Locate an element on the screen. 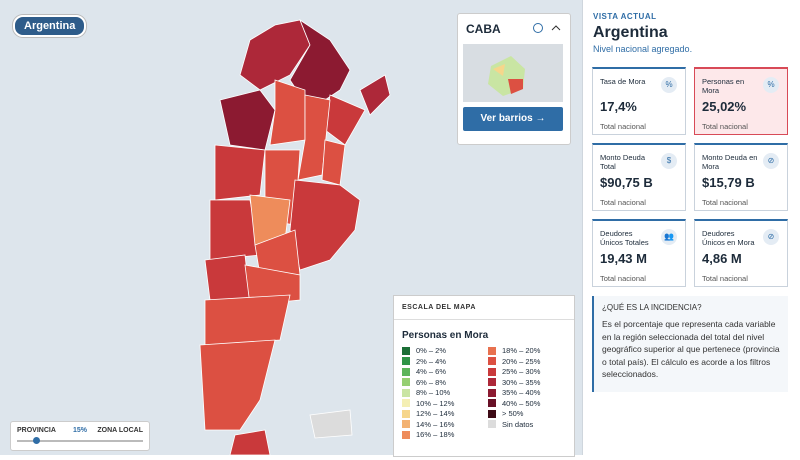 The image size is (800, 460). kpi-icon: ⊘ is located at coordinates (771, 237).